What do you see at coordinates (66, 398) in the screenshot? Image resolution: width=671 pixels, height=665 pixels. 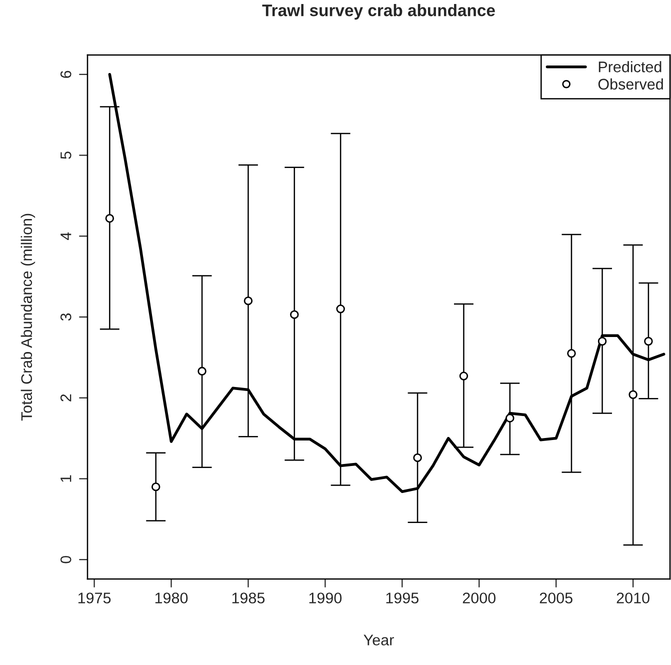 I see `y-tick-label: 2` at bounding box center [66, 398].